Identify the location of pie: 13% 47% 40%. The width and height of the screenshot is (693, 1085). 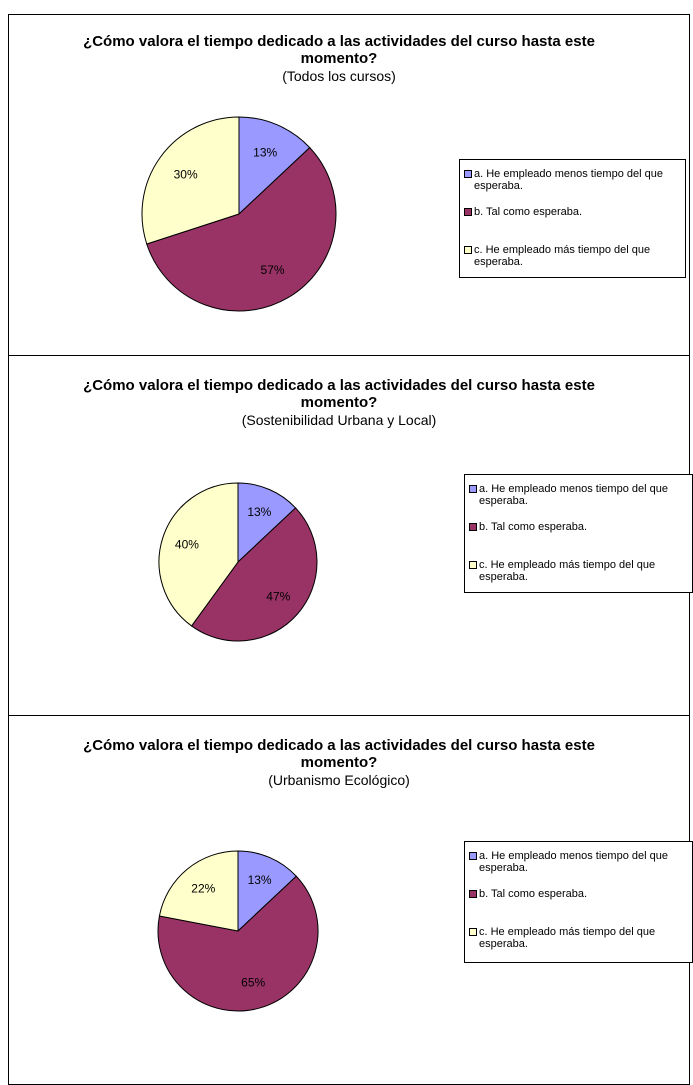
(238, 562).